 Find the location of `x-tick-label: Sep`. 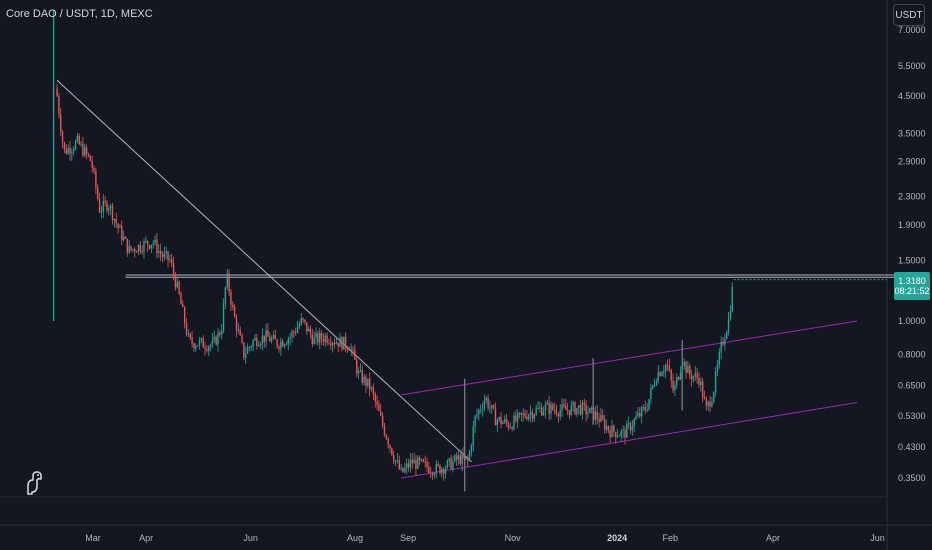

x-tick-label: Sep is located at coordinates (408, 538).